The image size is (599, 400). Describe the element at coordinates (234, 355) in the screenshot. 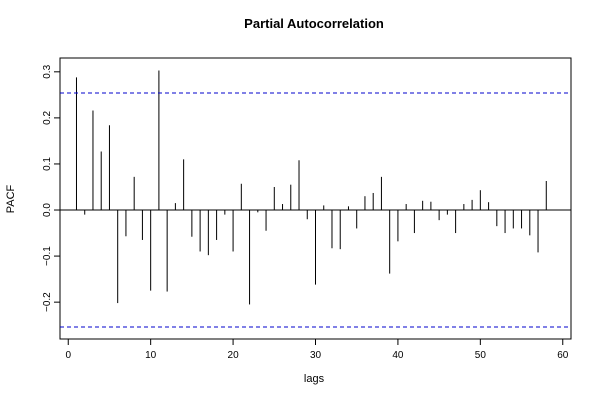

I see `x-tick-label-20: 20` at that location.